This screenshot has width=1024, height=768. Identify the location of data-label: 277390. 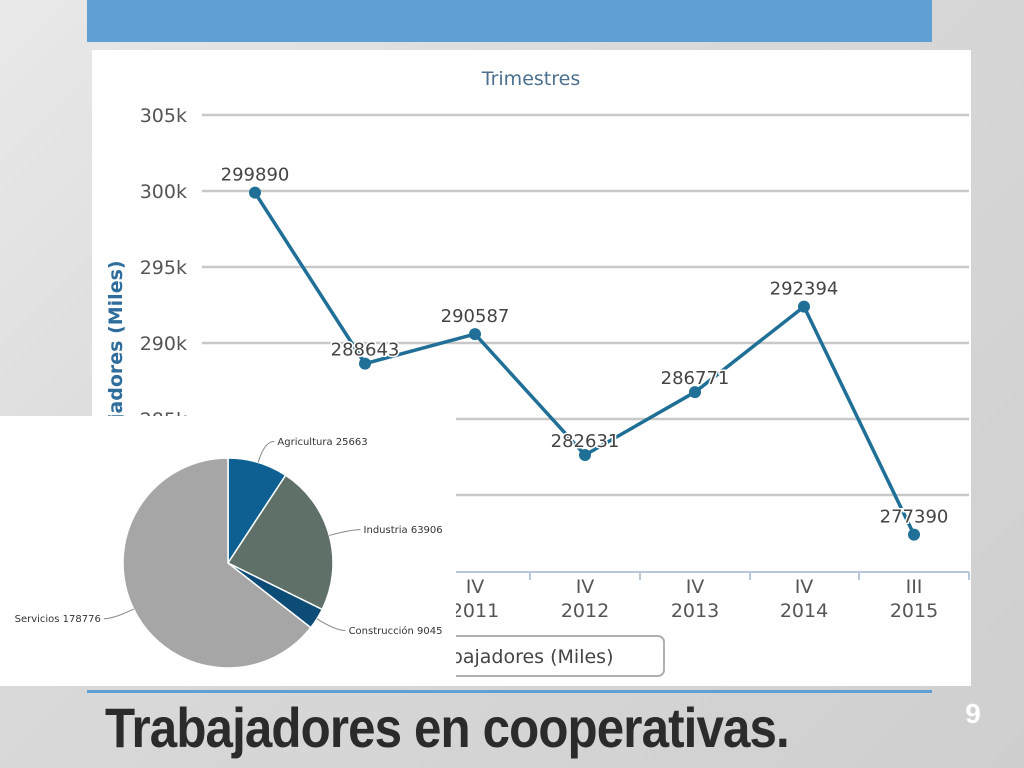
(914, 517).